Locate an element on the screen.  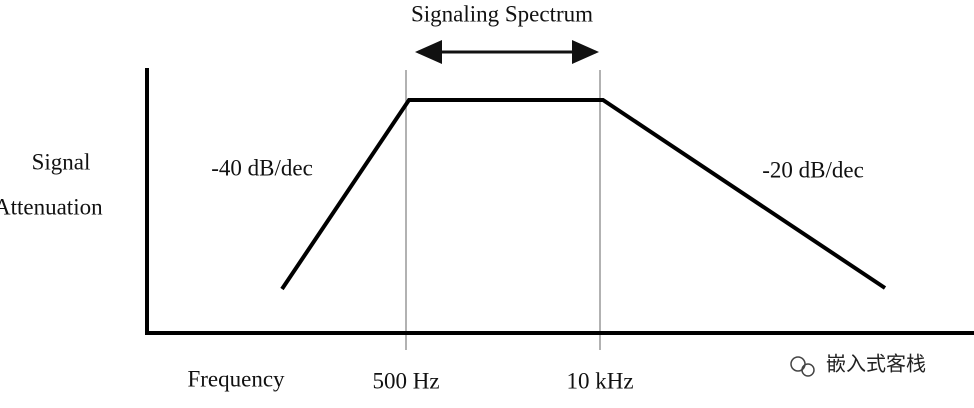
y-axis-label: Attenuation is located at coordinates (51, 206).